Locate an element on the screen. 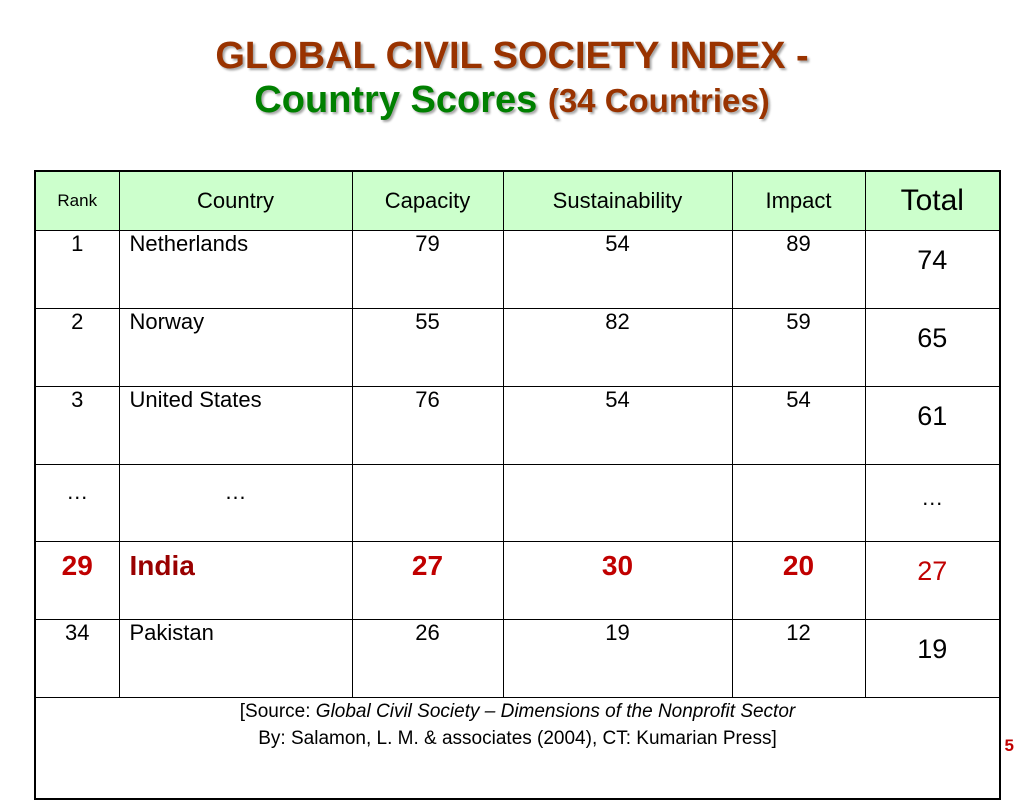 The height and width of the screenshot is (800, 1024). header-rank: Rank is located at coordinates (77, 200).